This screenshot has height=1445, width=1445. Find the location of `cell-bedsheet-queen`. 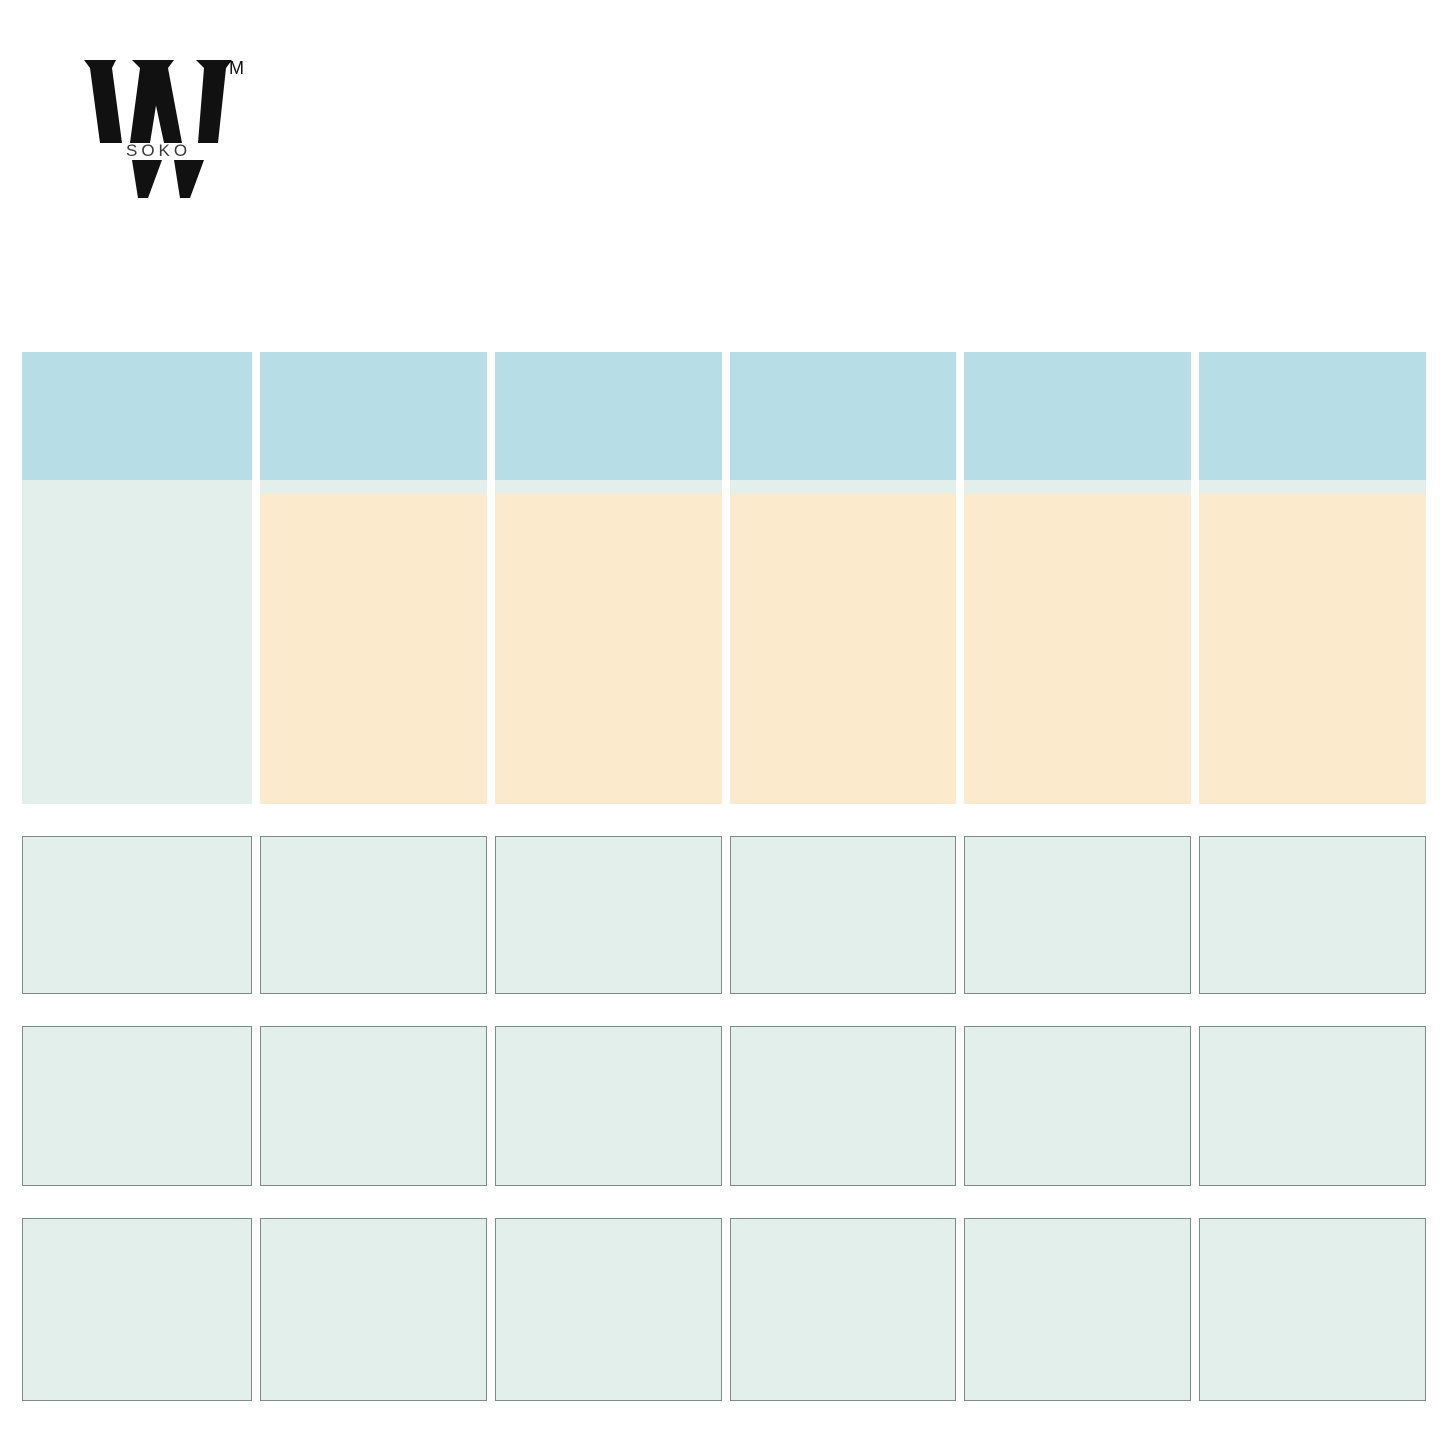

cell-bedsheet-queen is located at coordinates (608, 1309).